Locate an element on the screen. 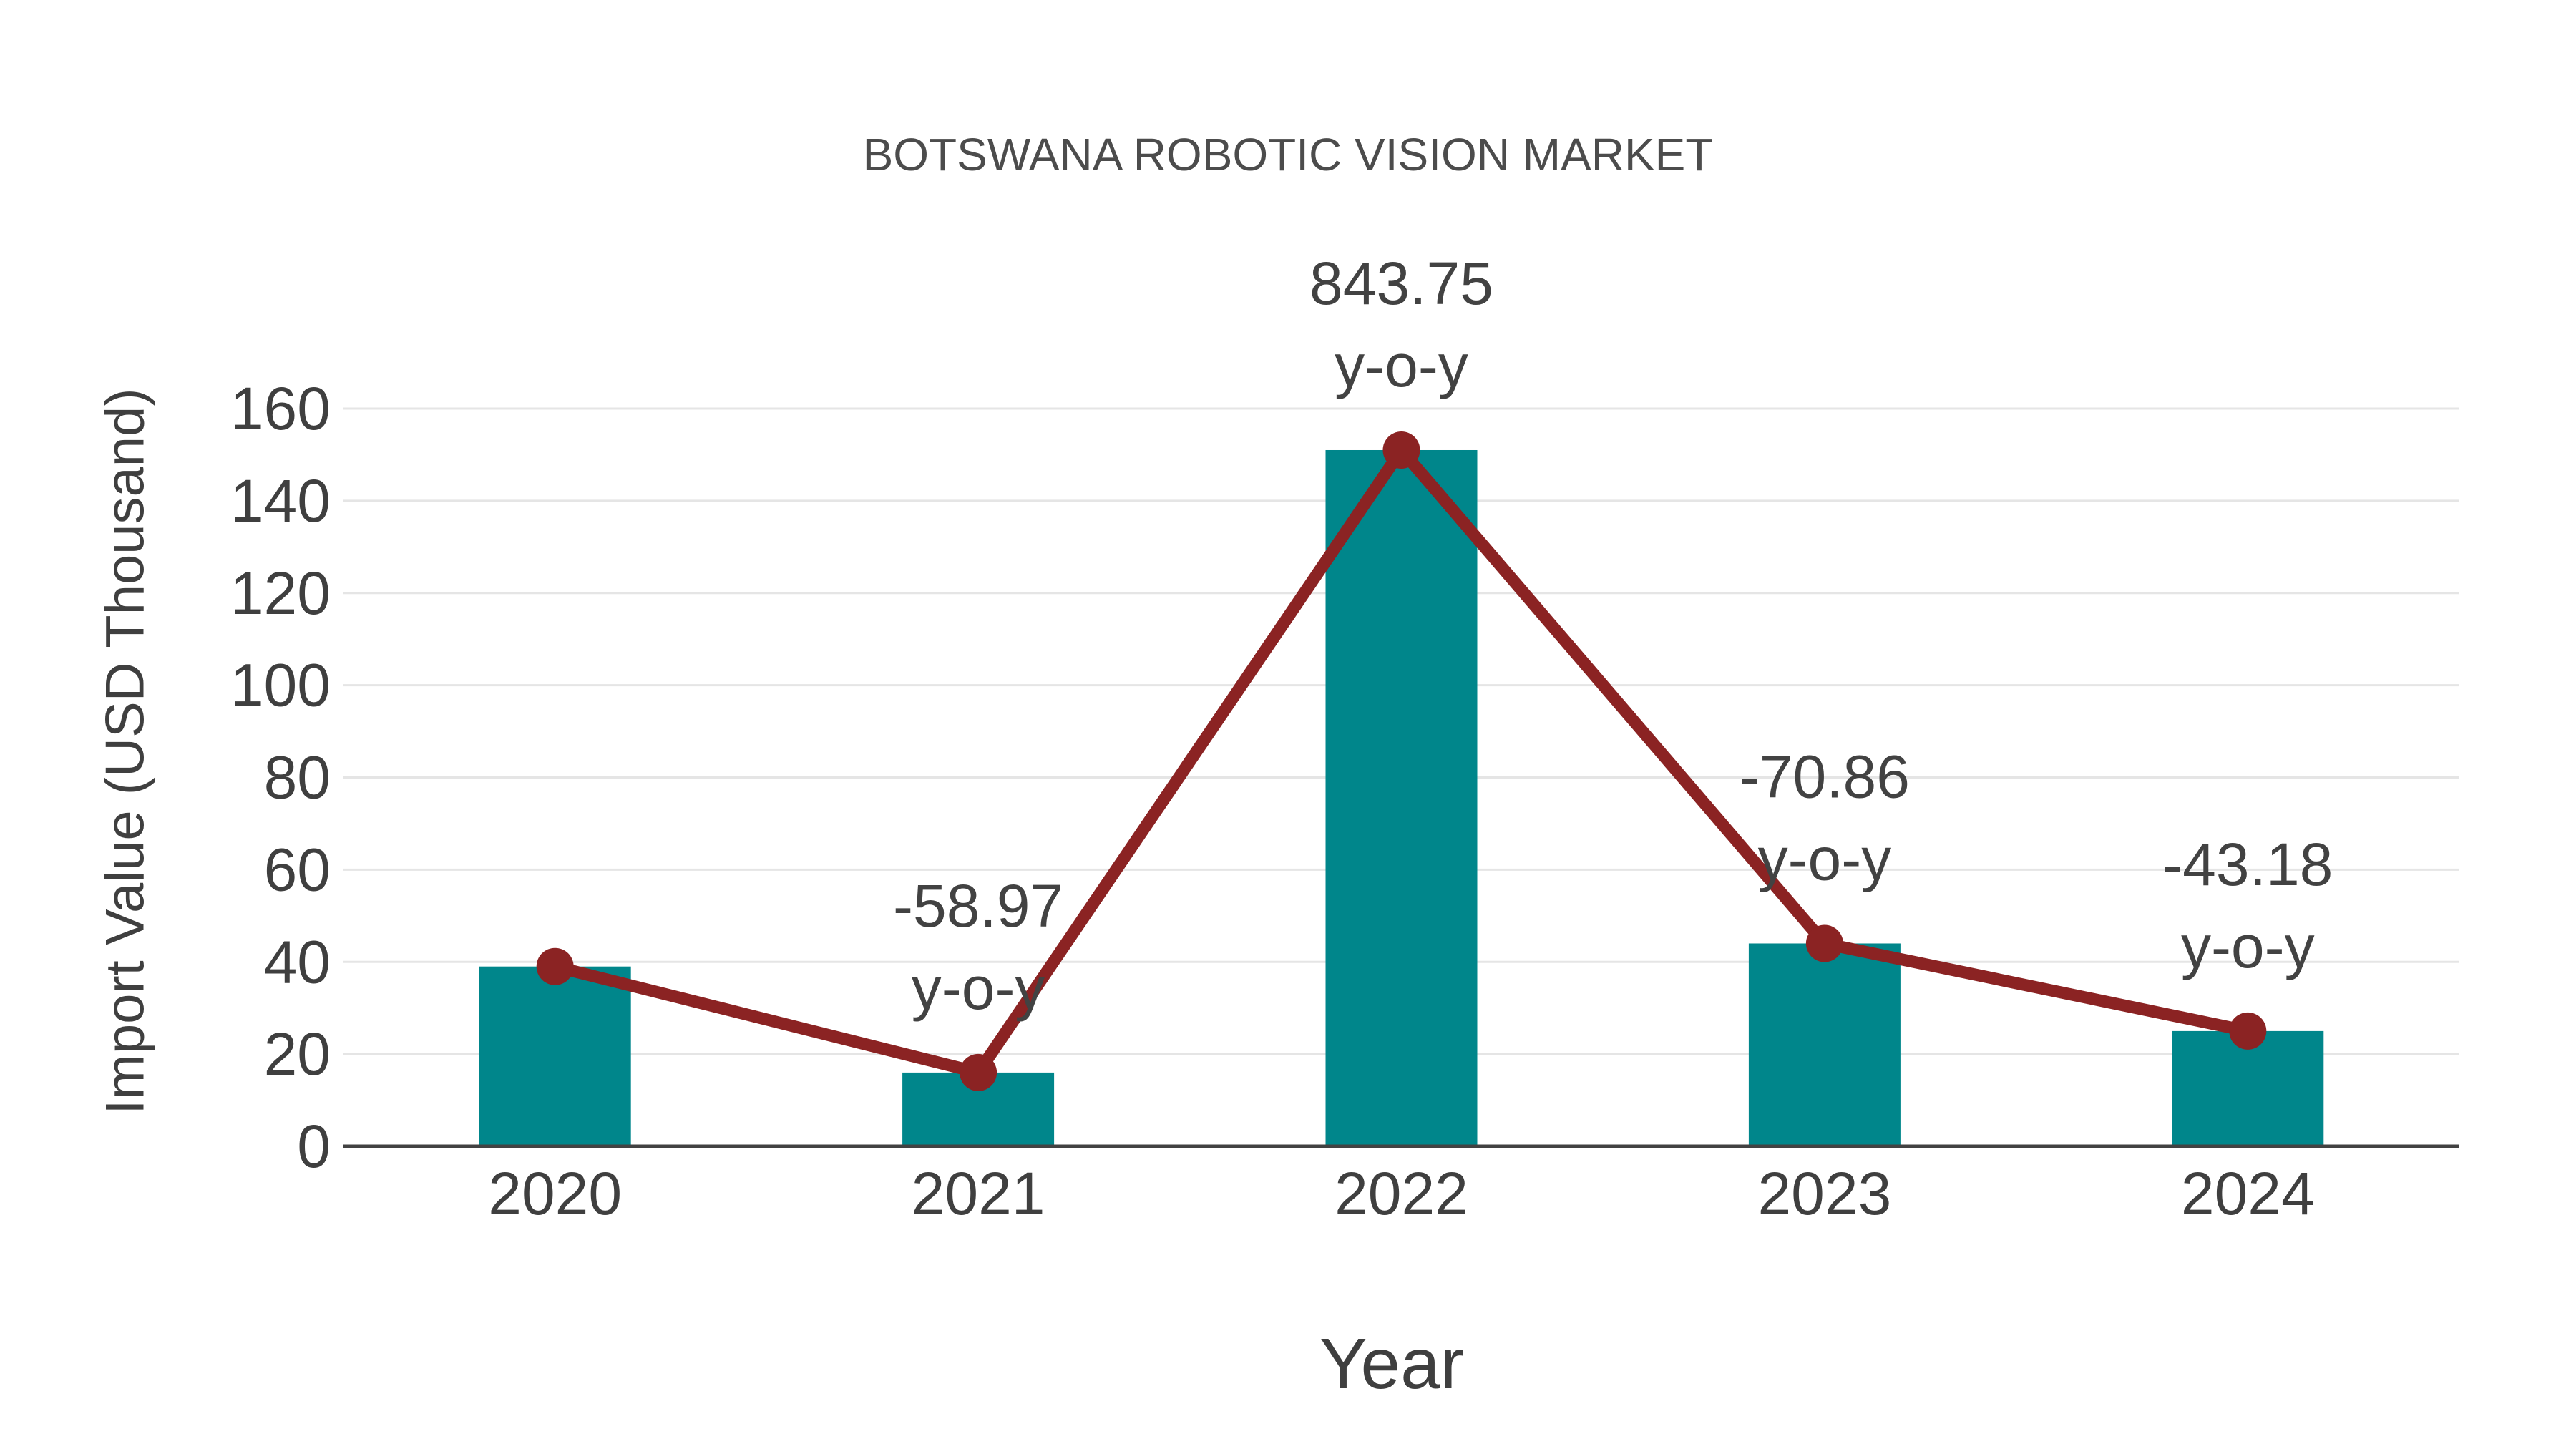 This screenshot has height=1449, width=2576. y-tick-label: 160 is located at coordinates (280, 408).